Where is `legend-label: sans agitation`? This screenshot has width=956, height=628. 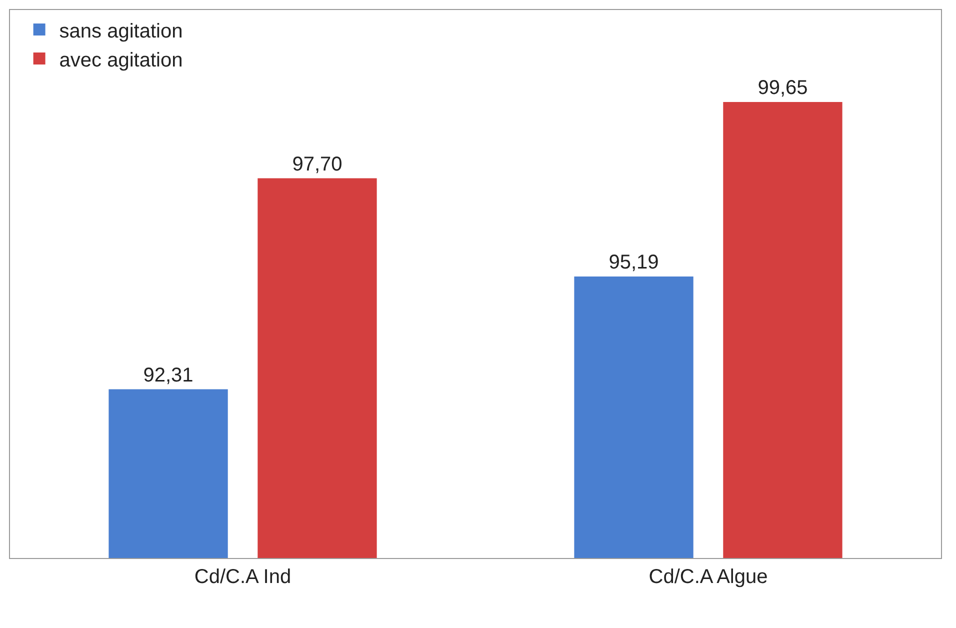
legend-label: sans agitation is located at coordinates (121, 31).